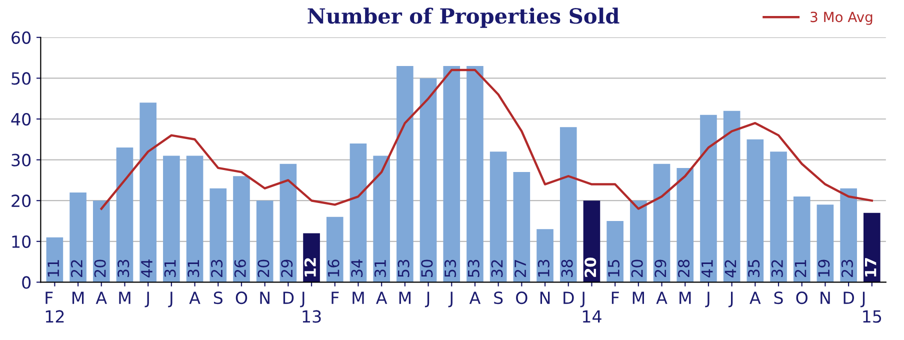 This screenshot has width=904, height=340. Describe the element at coordinates (591, 307) in the screenshot. I see `x-tick-label: J 14` at that location.